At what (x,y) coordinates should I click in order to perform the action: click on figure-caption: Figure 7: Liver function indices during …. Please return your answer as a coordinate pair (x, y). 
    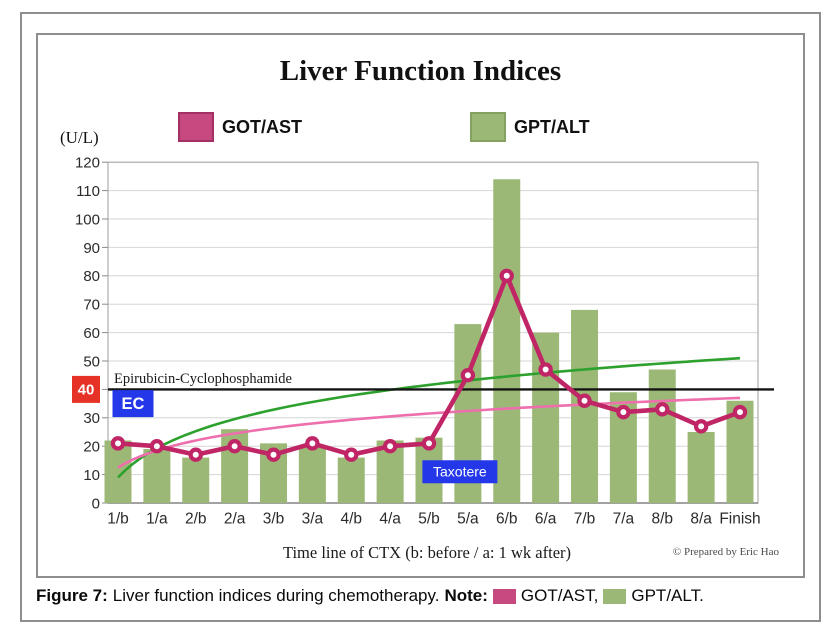
    Looking at the image, I should click on (370, 596).